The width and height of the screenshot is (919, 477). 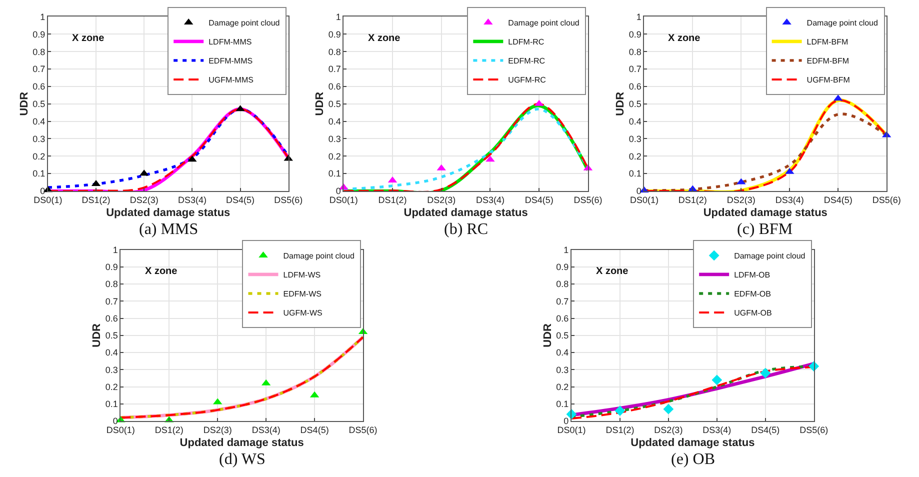 I want to click on legend-label: EDFM-MMS, so click(x=230, y=61).